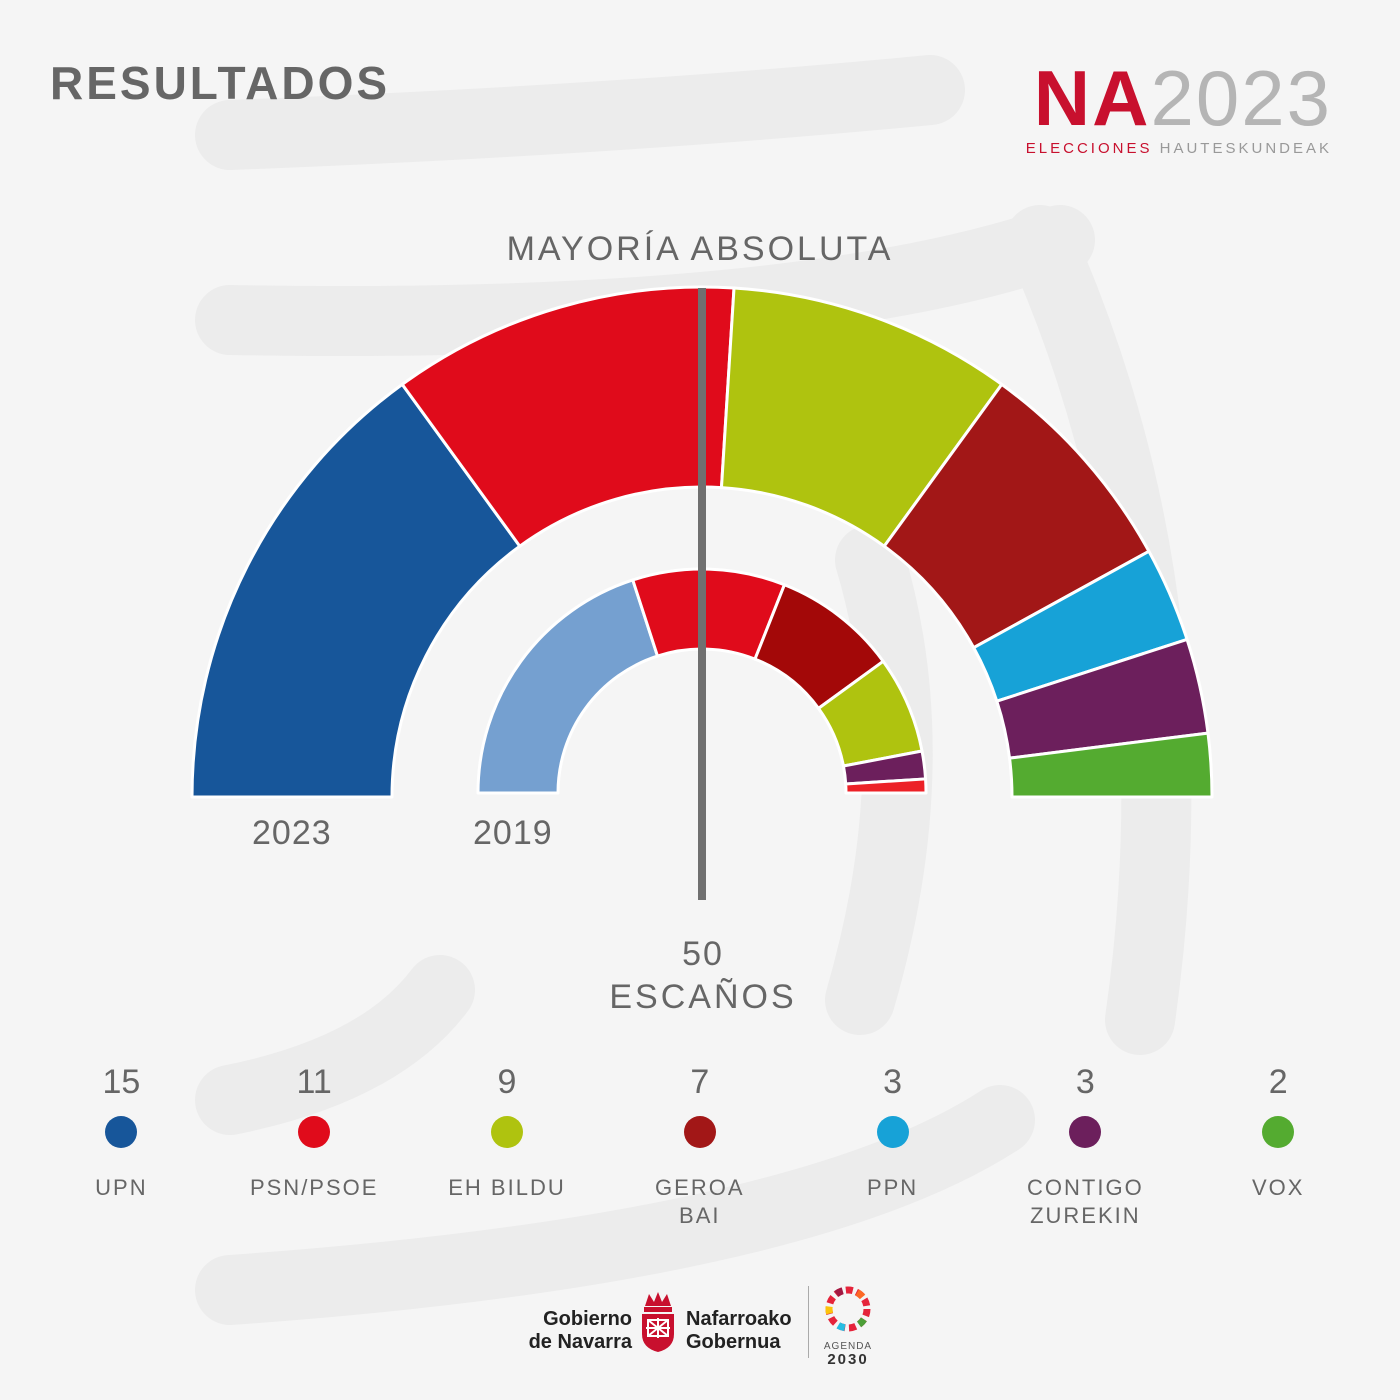 Image resolution: width=1400 pixels, height=1400 pixels. I want to click on government-name-eu-line1: Nafarroako, so click(739, 1319).